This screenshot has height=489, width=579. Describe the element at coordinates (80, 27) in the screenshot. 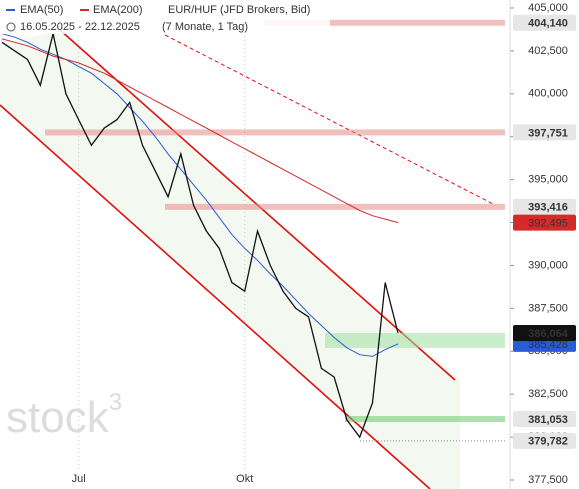

I see `date-range: 16.05.2025 - 22.12.2025` at that location.